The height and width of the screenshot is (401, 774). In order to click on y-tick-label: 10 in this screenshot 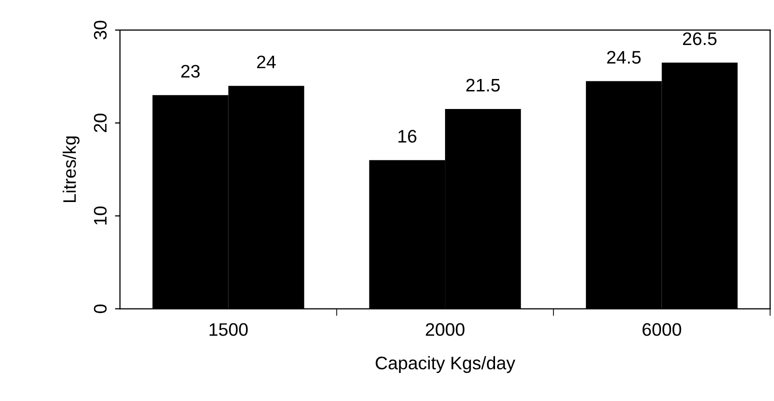, I will do `click(100, 215)`.